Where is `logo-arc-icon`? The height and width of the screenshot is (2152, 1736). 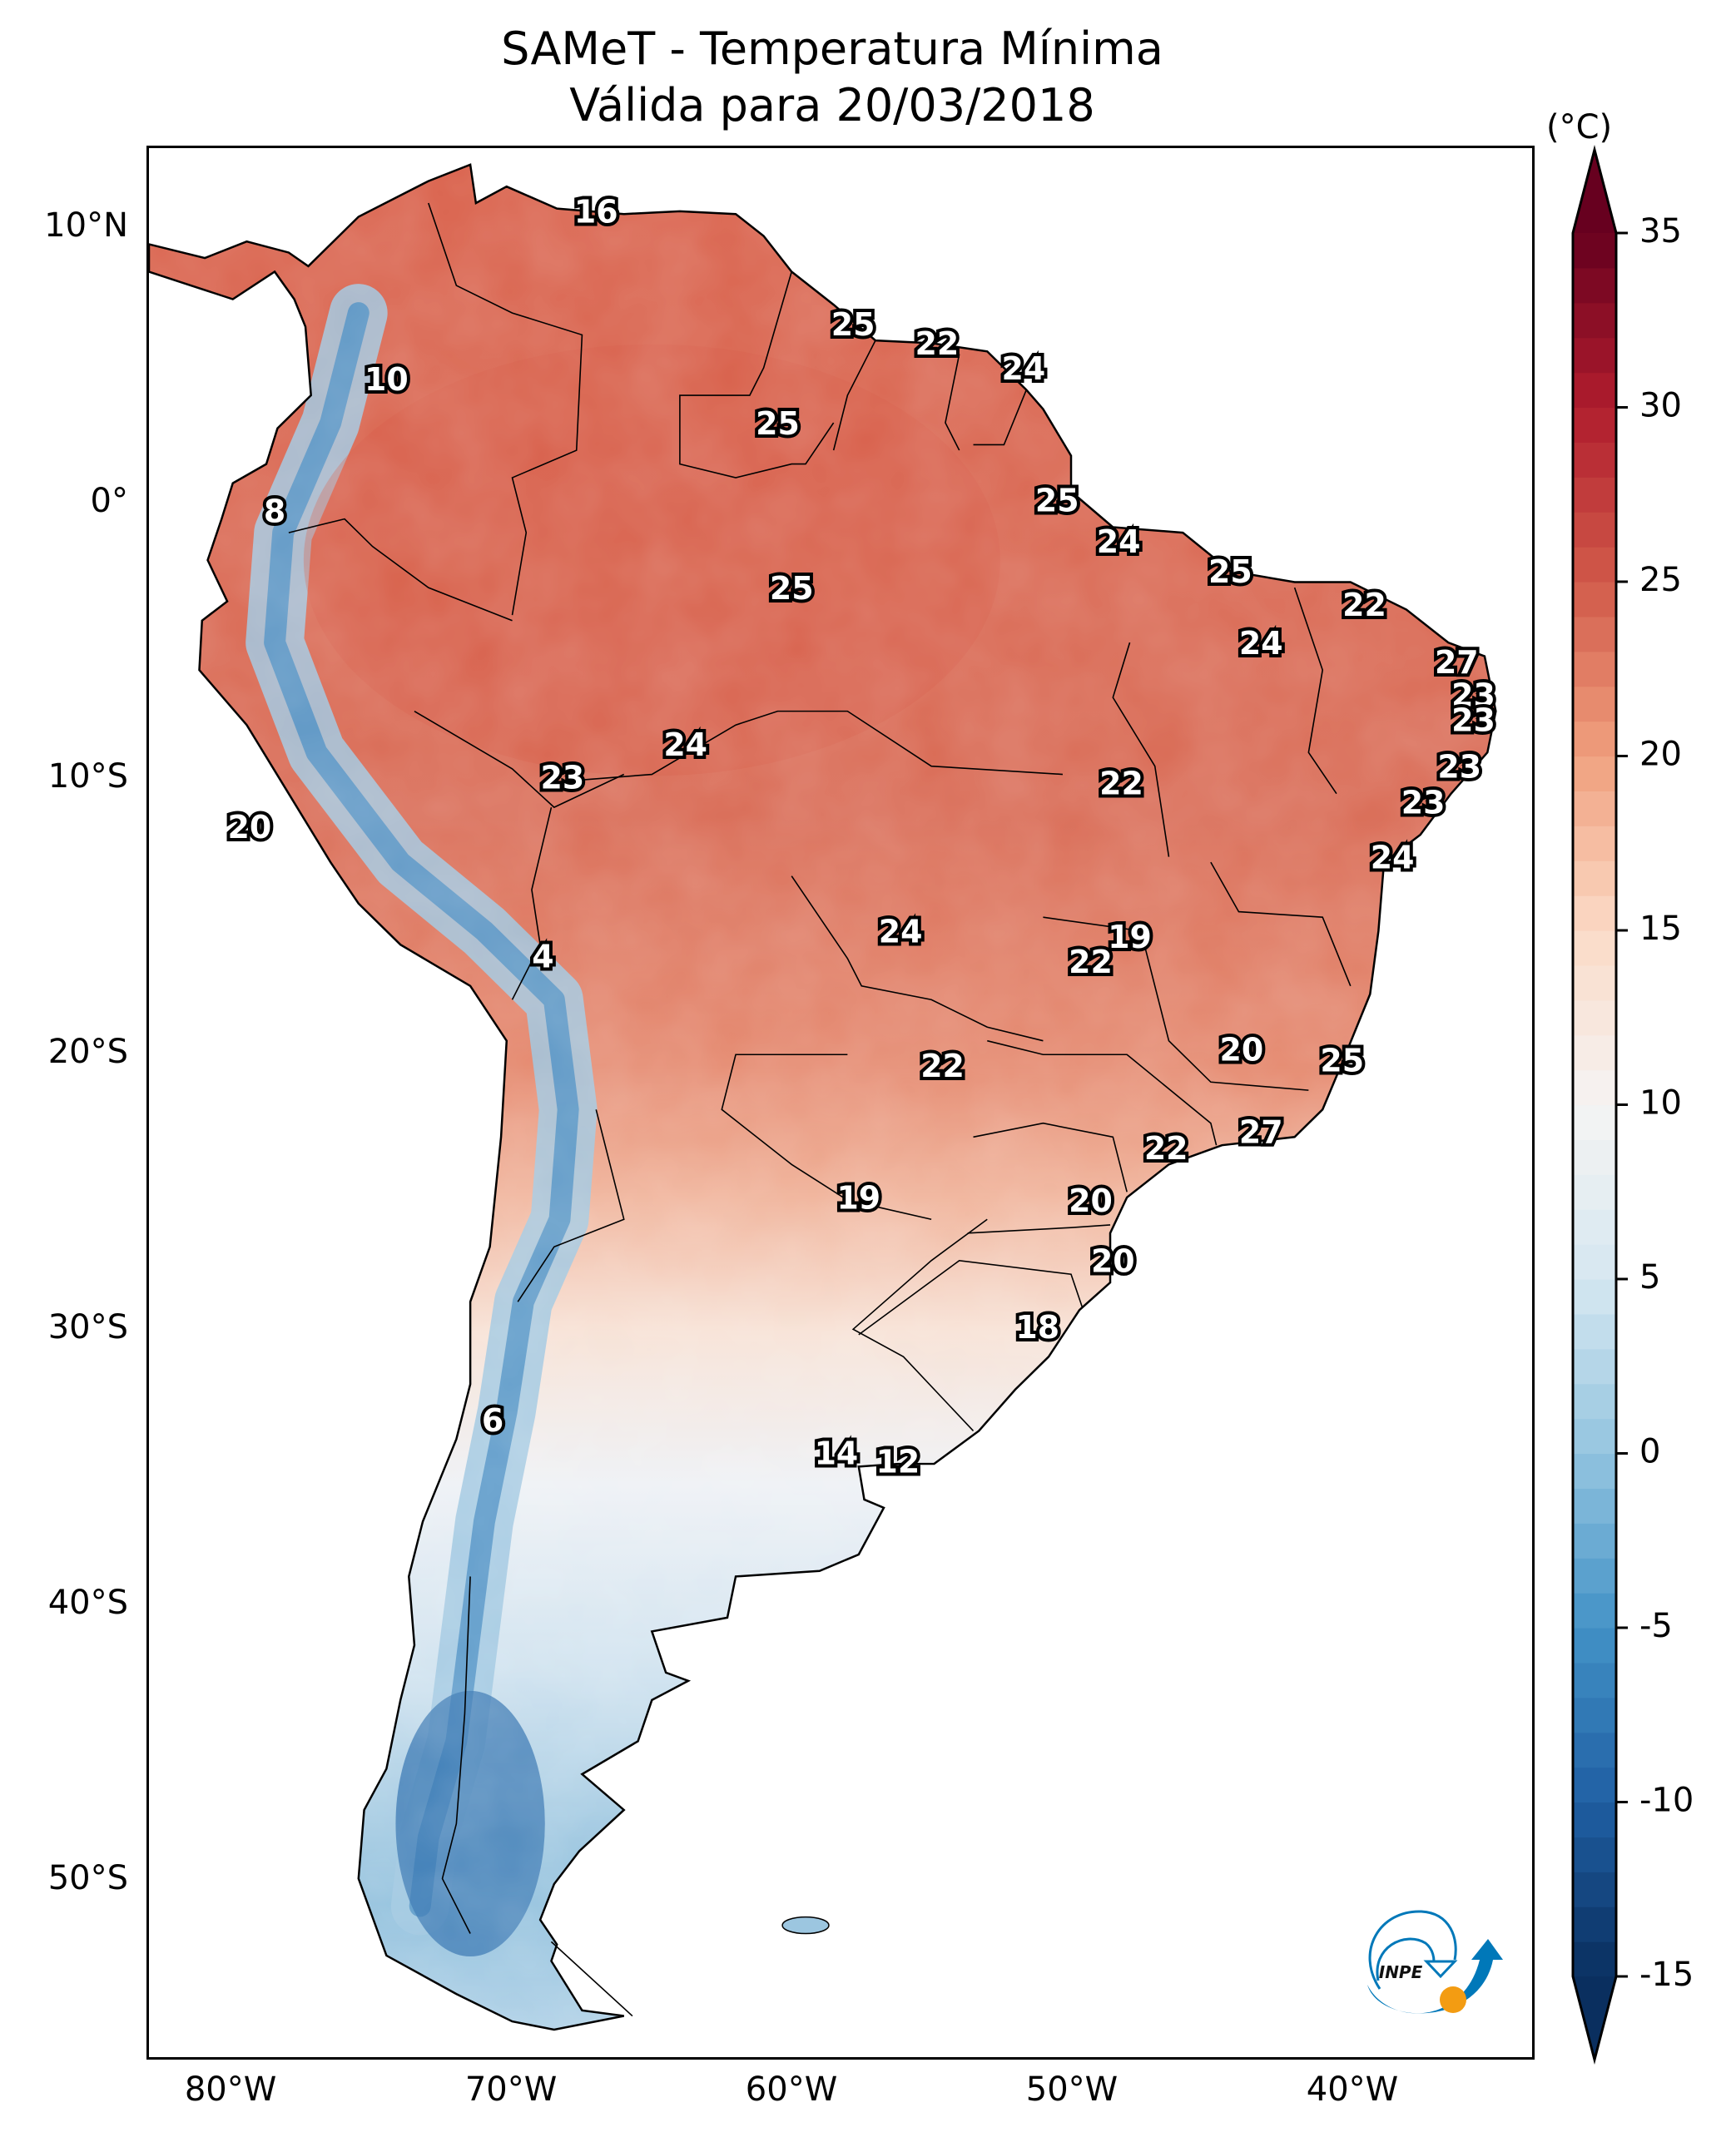 logo-arc-icon is located at coordinates (1412, 1950).